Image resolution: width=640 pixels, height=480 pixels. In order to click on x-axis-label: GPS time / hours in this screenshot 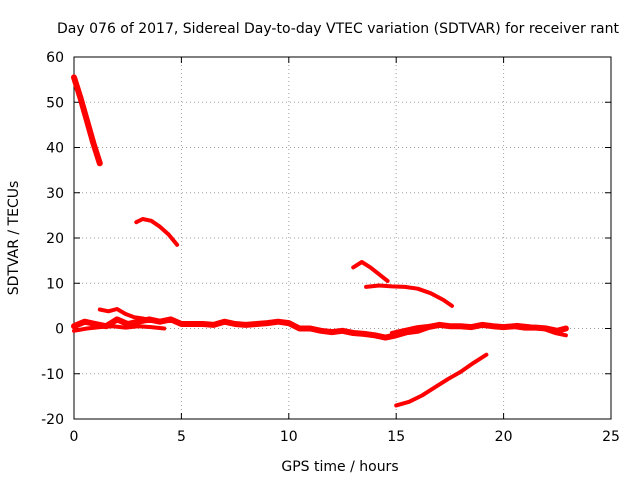, I will do `click(339, 467)`.